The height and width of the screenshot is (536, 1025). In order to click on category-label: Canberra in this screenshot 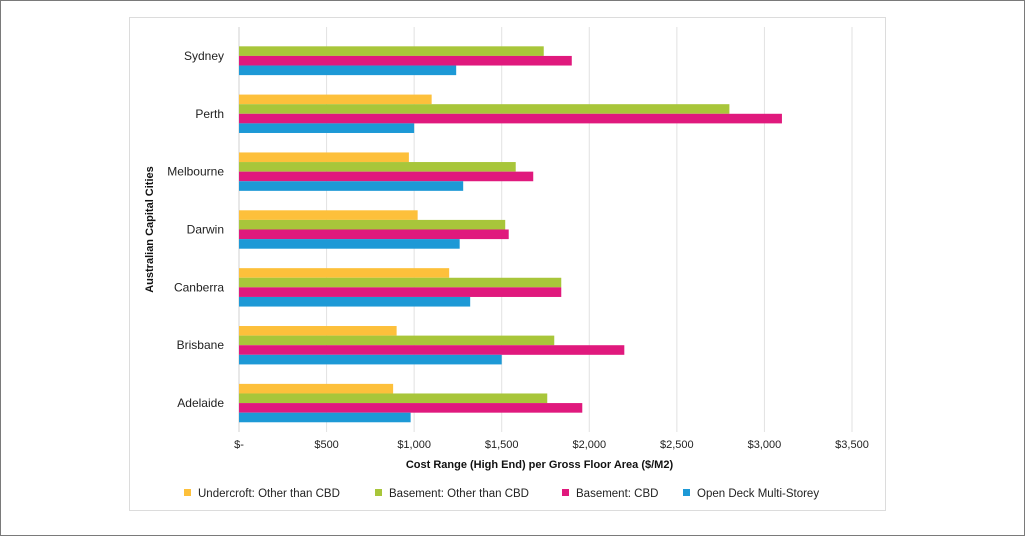, I will do `click(199, 287)`.